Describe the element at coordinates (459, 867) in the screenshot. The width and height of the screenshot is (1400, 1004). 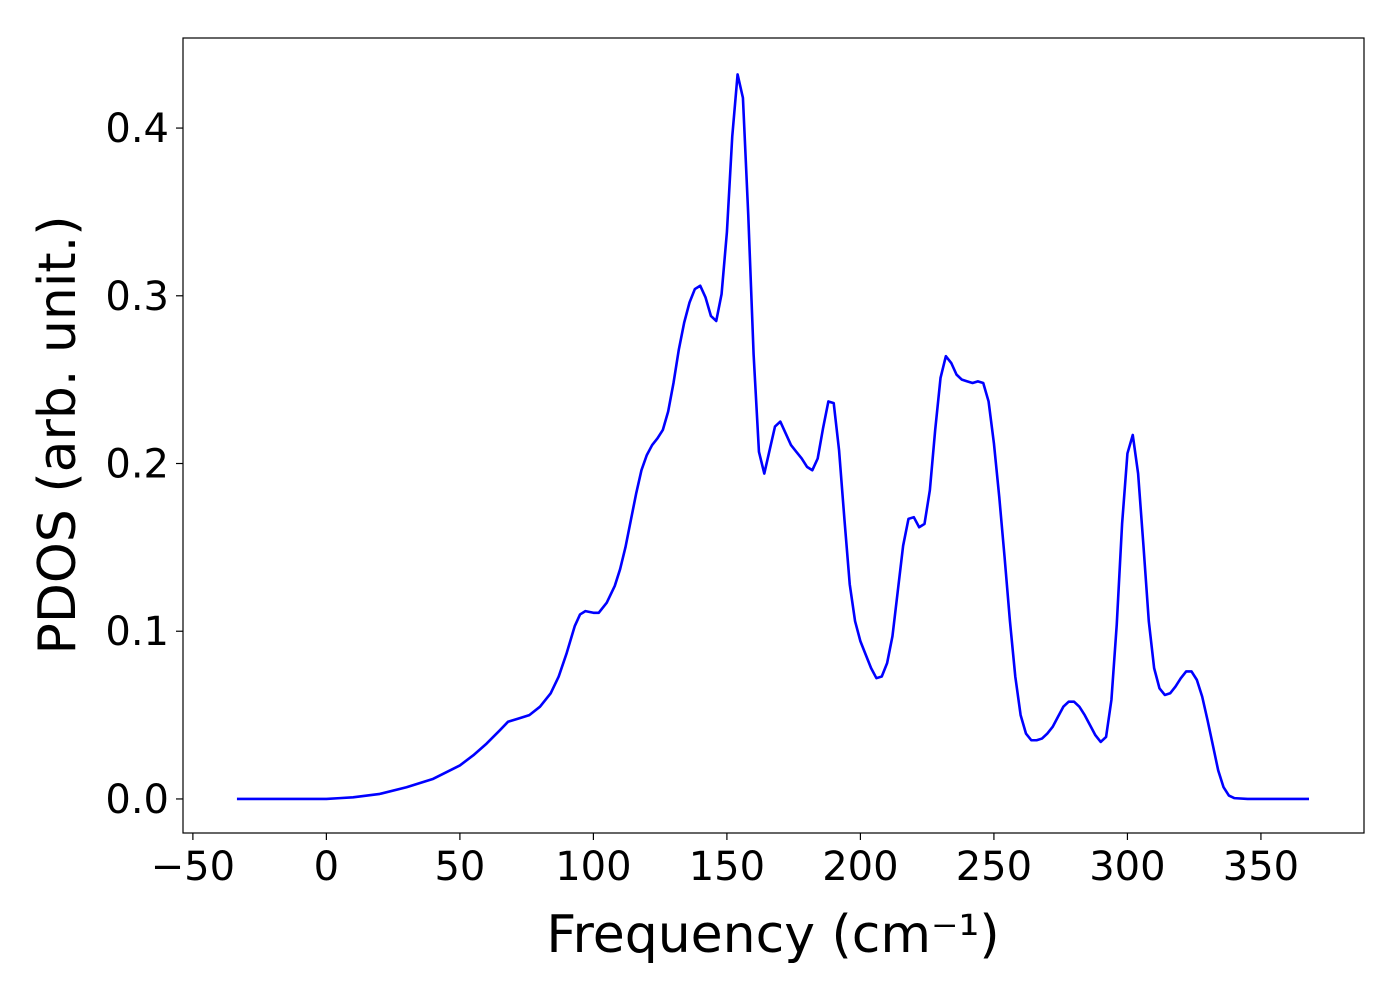
I see `x-tick-label: 50` at that location.